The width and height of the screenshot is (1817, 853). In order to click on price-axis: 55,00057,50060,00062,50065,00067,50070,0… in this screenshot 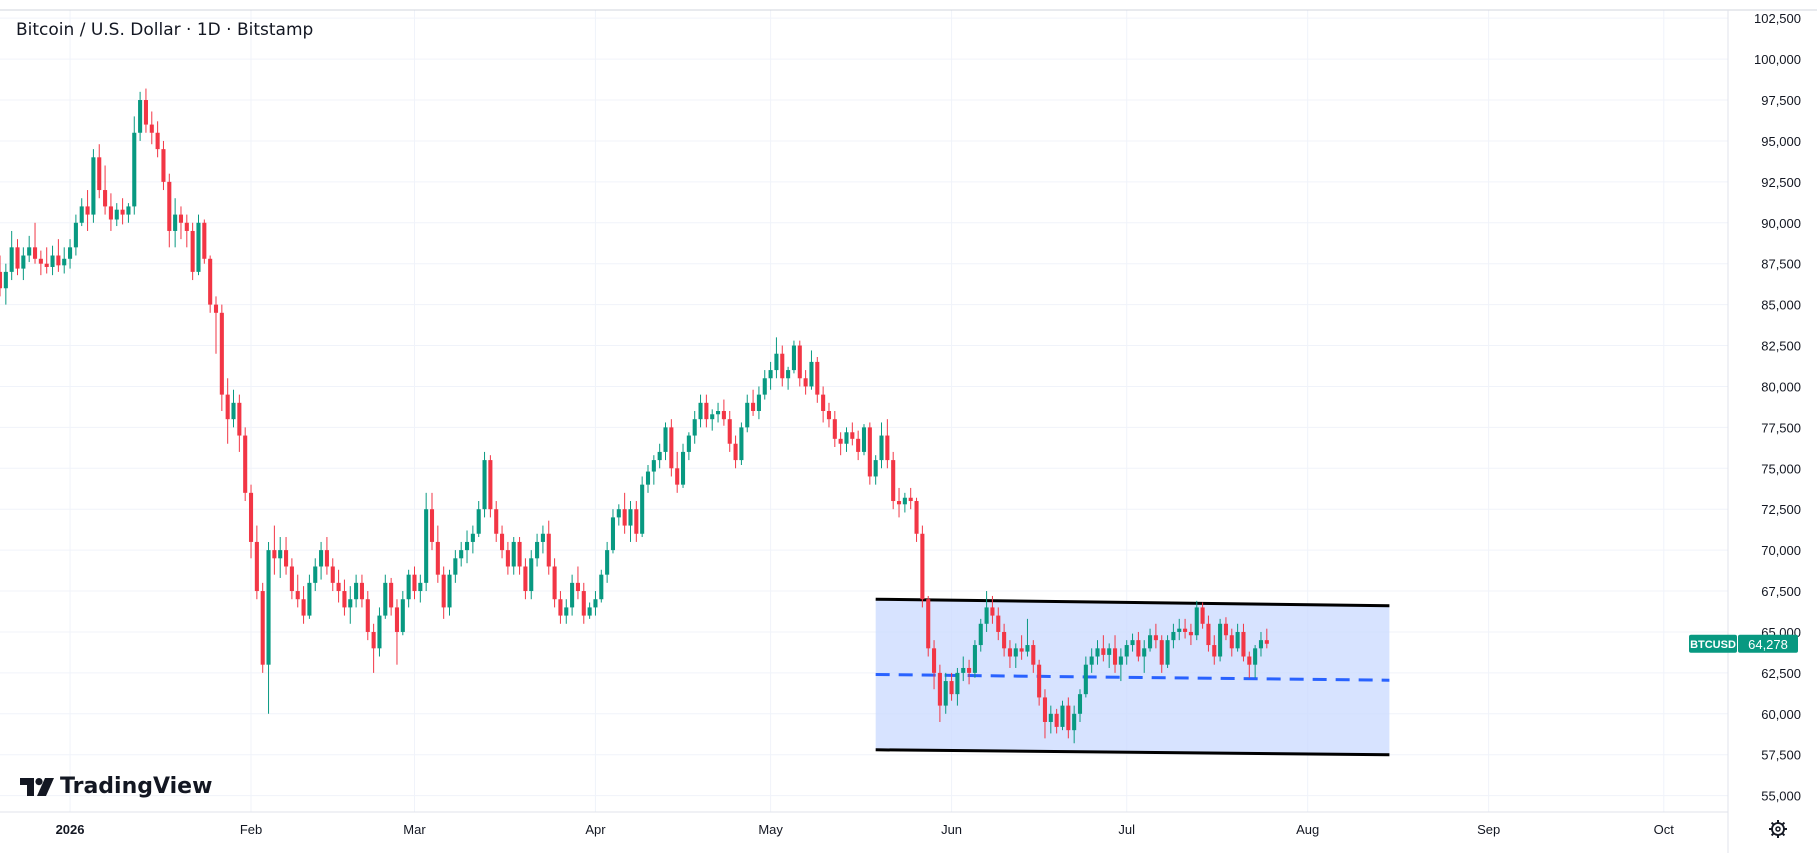, I will do `click(1777, 407)`.